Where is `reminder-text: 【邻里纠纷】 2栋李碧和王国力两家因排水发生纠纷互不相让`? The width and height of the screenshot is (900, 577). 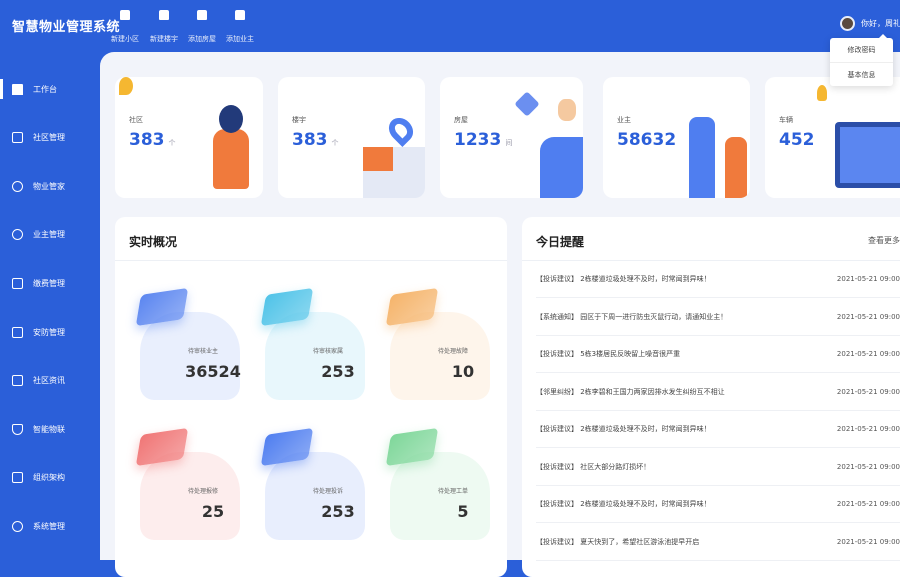 reminder-text: 【邻里纠纷】 2栋李碧和王国力两家因排水发生纠纷互不相让 is located at coordinates (630, 391).